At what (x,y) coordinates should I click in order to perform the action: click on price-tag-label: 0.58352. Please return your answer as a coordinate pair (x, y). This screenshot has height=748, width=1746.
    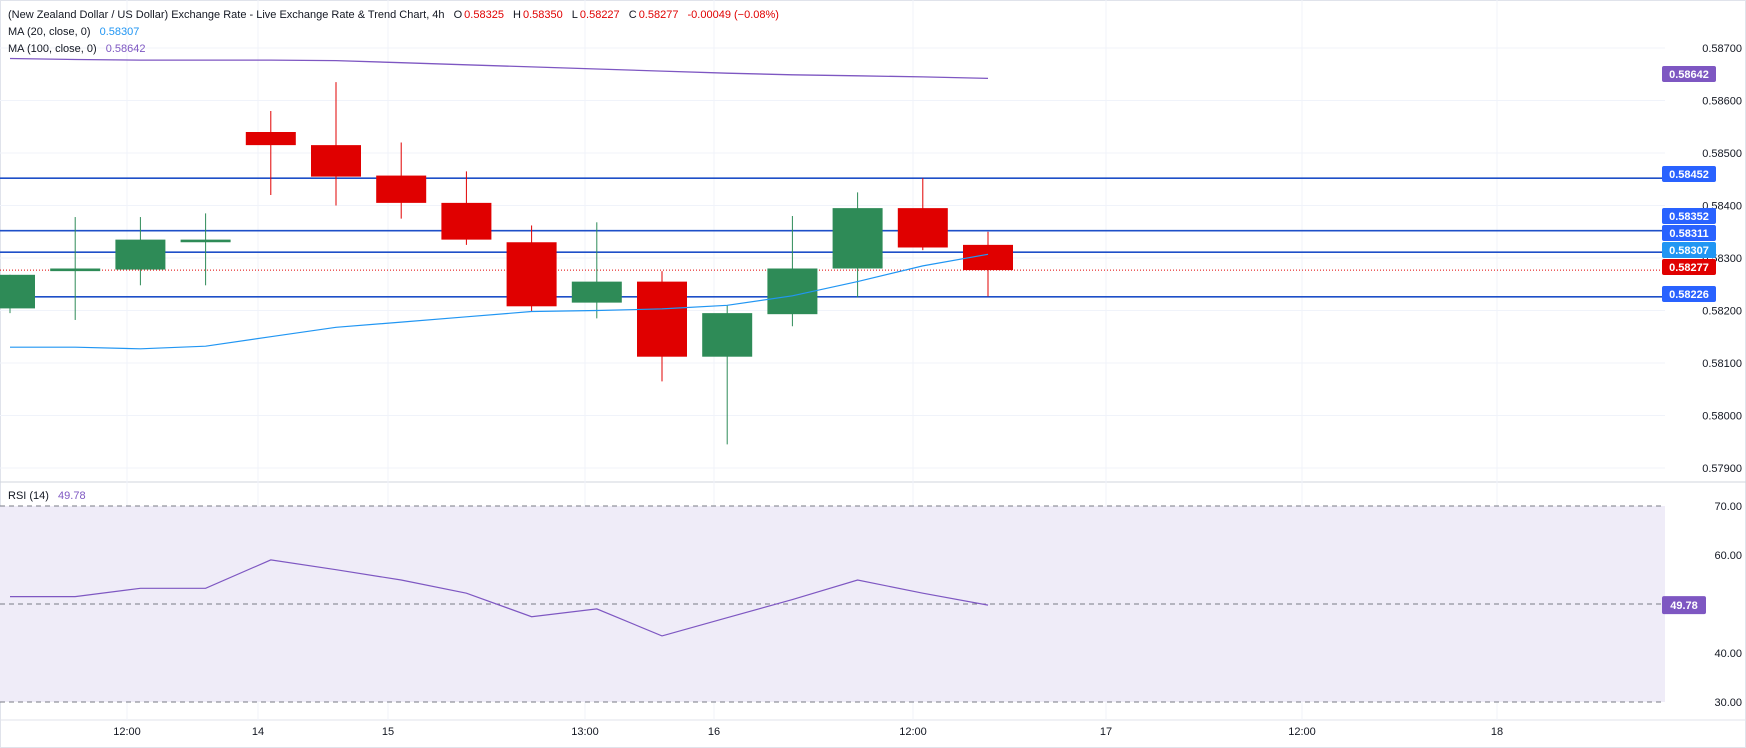
    Looking at the image, I should click on (1689, 217).